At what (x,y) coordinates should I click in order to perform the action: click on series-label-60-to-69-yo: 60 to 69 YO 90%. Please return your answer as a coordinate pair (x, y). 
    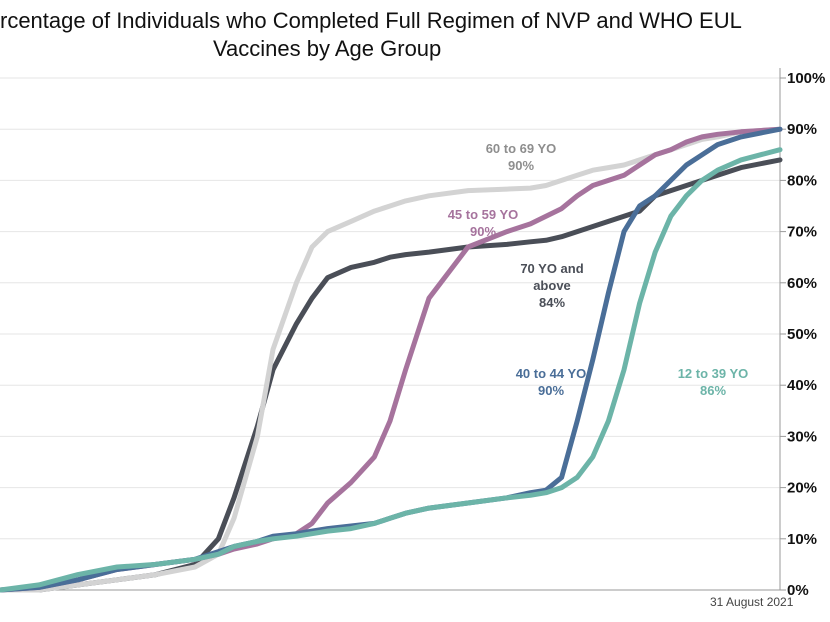
    Looking at the image, I should click on (521, 157).